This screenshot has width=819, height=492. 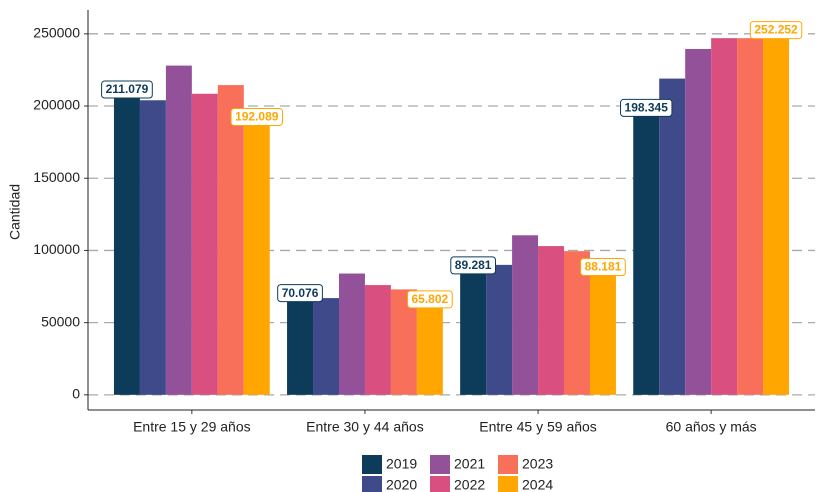 I want to click on value-label: 65.802, so click(x=430, y=299).